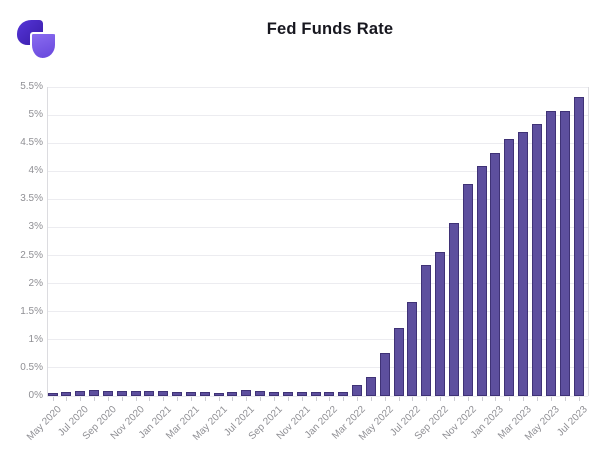 Image resolution: width=600 pixels, height=466 pixels. What do you see at coordinates (31, 199) in the screenshot?
I see `y-axis-label: 3.5%` at bounding box center [31, 199].